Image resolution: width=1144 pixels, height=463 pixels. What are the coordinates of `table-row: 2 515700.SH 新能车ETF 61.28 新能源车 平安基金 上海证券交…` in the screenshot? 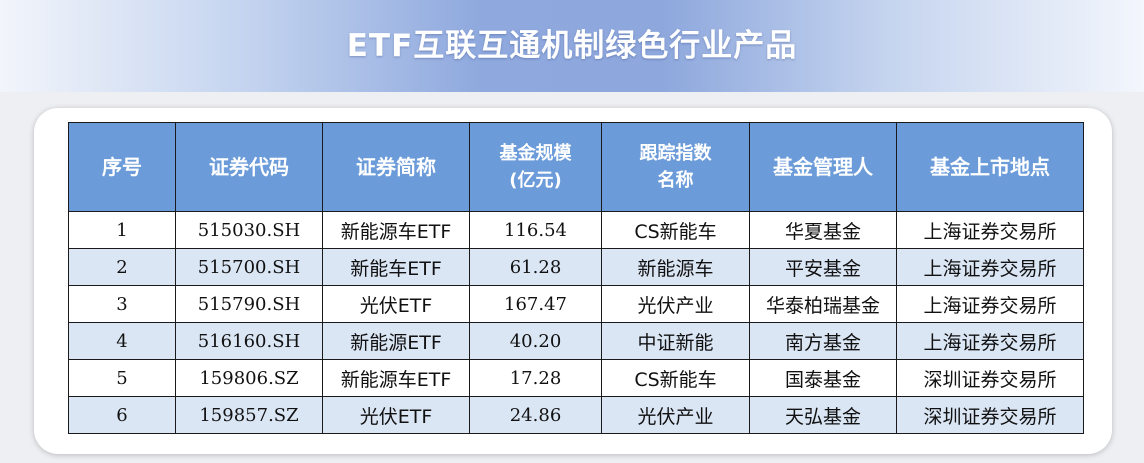 It's located at (576, 267).